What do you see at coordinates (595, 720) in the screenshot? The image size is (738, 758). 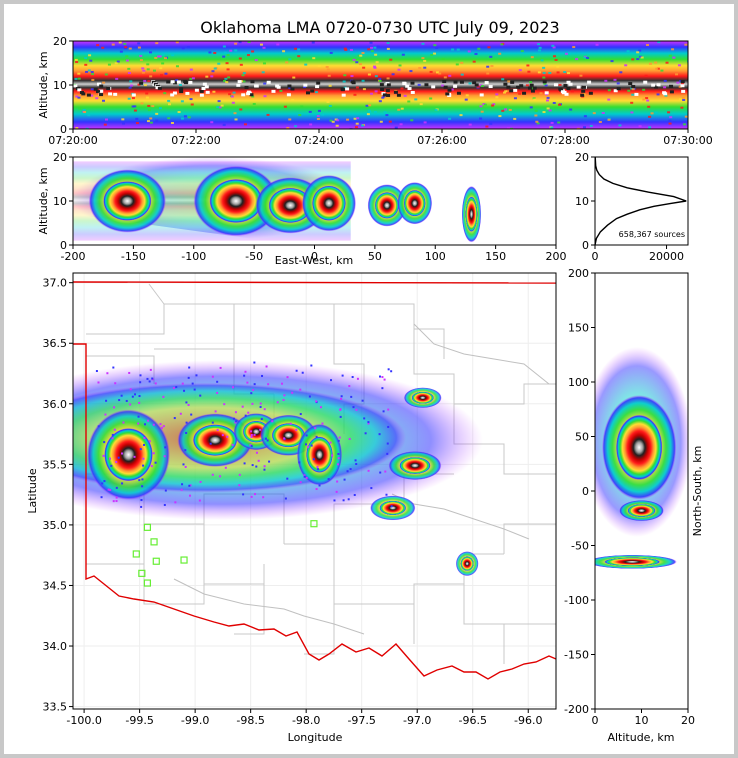 I see `x-tick-label: 0` at bounding box center [595, 720].